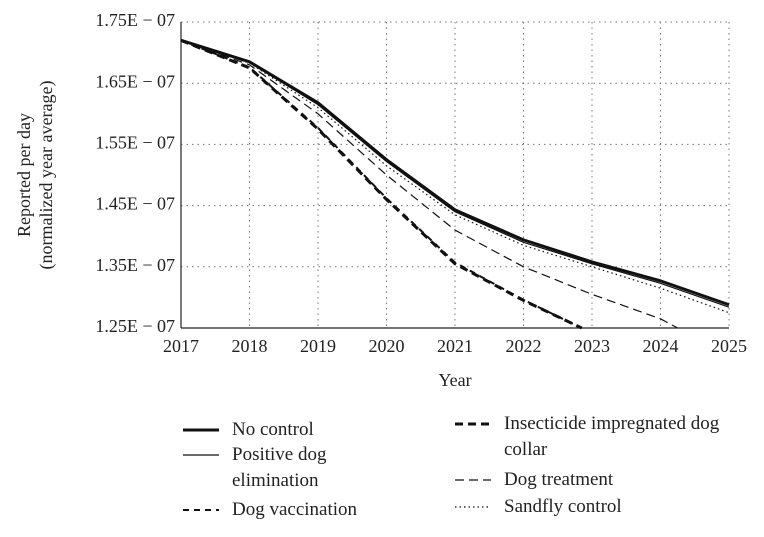  What do you see at coordinates (279, 467) in the screenshot?
I see `legend-label: Positive dog elimination` at bounding box center [279, 467].